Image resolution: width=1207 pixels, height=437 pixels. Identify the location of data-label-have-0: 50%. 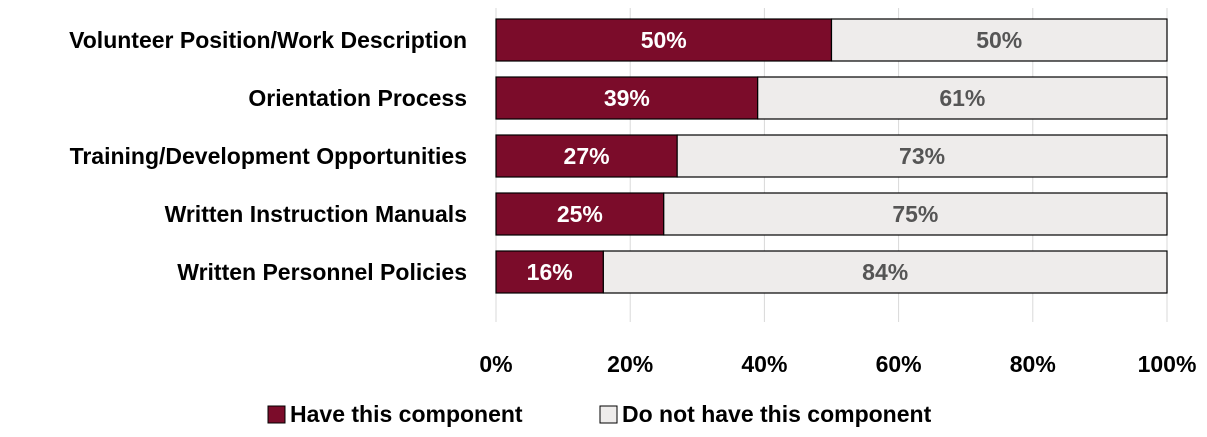
(664, 40).